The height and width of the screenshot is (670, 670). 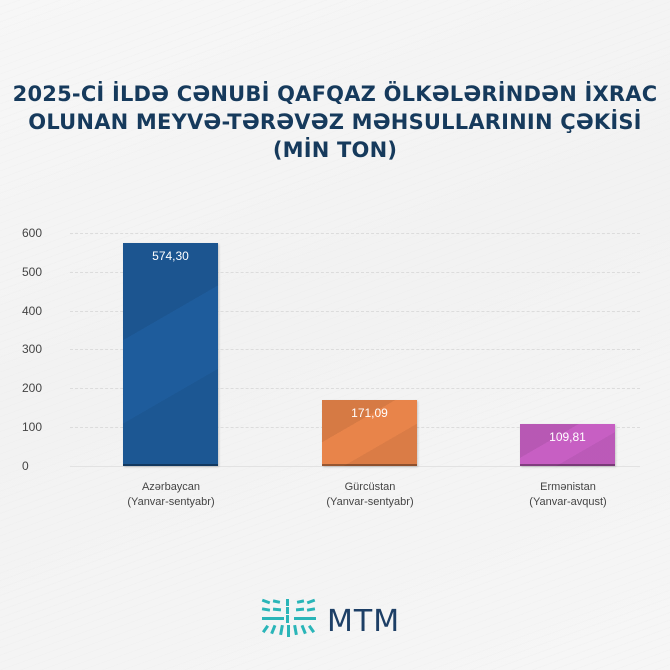 What do you see at coordinates (364, 621) in the screenshot?
I see `brand-name: MTM` at bounding box center [364, 621].